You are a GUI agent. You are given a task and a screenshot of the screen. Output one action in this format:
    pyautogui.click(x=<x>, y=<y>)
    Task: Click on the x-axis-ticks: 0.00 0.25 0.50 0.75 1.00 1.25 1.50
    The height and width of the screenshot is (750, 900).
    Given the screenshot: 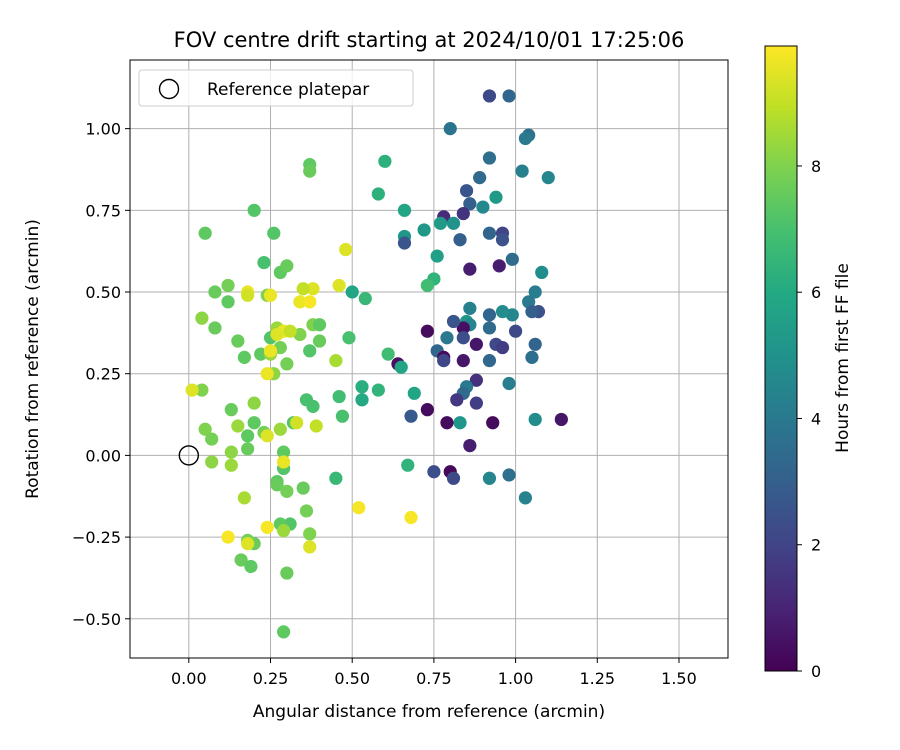 What is the action you would take?
    pyautogui.click(x=434, y=673)
    